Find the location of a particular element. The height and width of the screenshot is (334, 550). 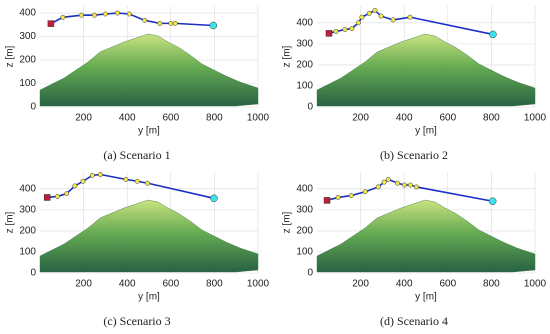

caption: (d) Scenario 4 is located at coordinates (414, 321).